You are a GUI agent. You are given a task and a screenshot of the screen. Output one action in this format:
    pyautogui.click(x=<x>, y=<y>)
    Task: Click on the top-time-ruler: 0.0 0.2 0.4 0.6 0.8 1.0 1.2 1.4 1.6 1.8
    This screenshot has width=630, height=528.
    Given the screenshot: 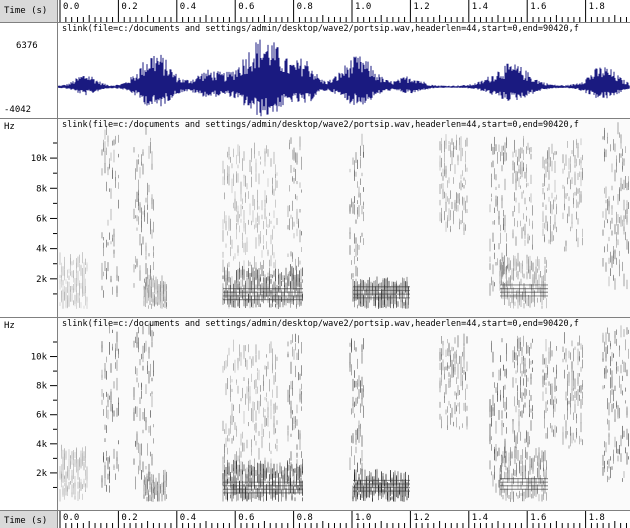 What is the action you would take?
    pyautogui.click(x=344, y=11)
    